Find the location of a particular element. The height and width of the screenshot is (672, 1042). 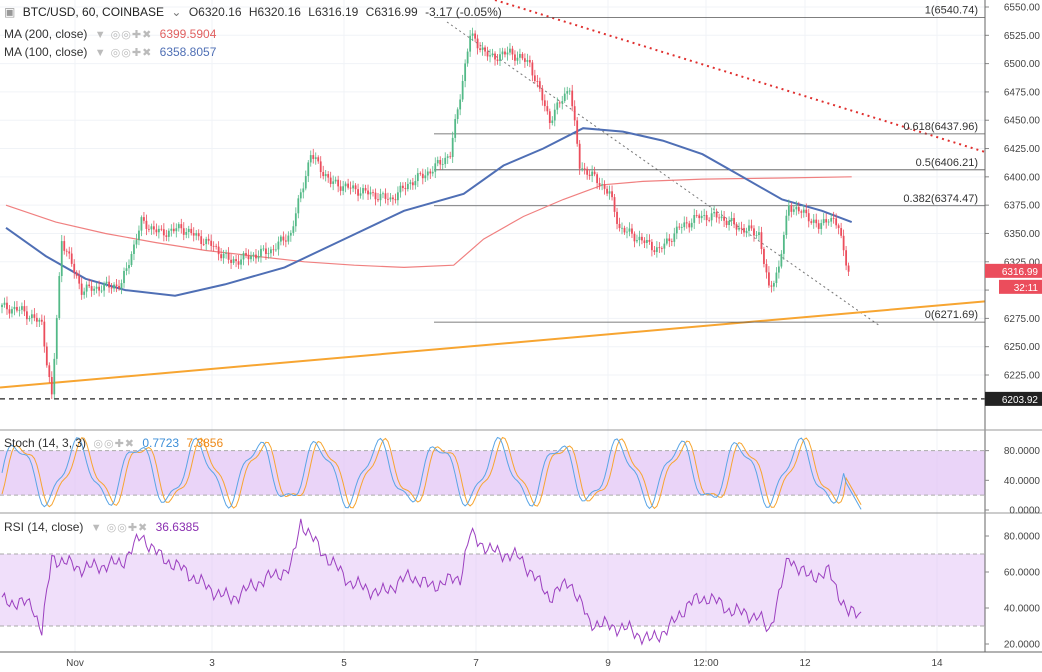

stoch-tick-label: 40.0000 is located at coordinates (1022, 481).